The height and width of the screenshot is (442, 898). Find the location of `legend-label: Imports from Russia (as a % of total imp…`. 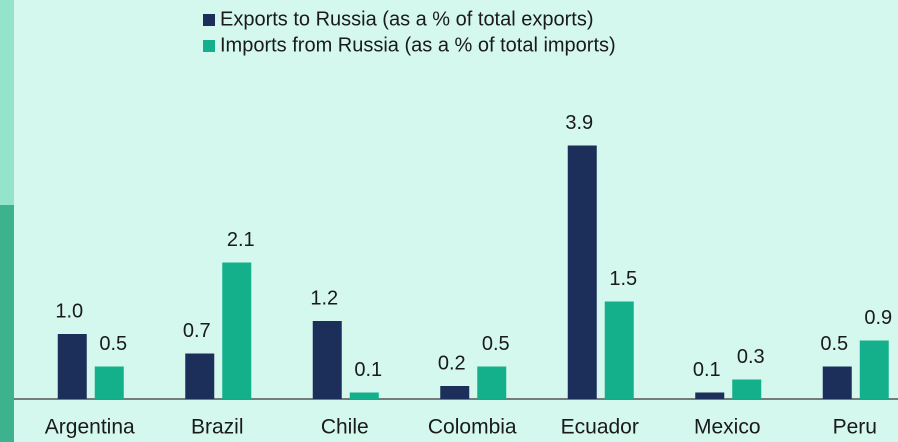

legend-label: Imports from Russia (as a % of total imp… is located at coordinates (418, 45).